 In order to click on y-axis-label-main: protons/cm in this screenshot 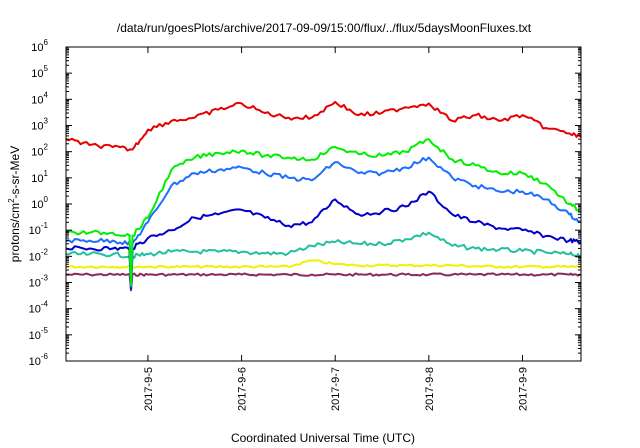, I will do `click(15, 232)`.